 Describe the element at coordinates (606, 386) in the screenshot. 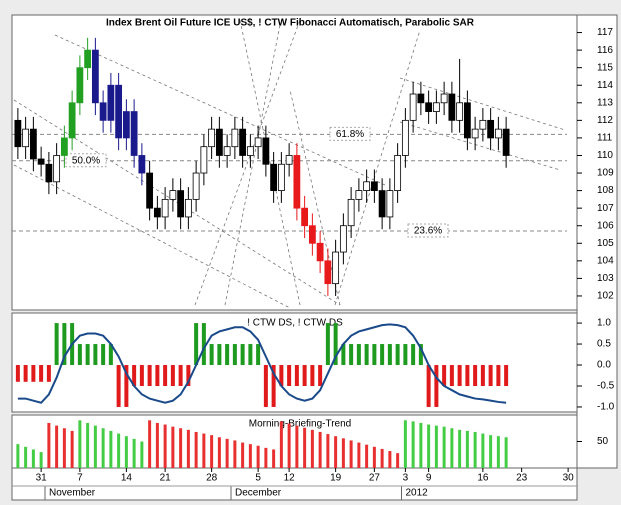

I see `y-tick-label: -0.5` at that location.